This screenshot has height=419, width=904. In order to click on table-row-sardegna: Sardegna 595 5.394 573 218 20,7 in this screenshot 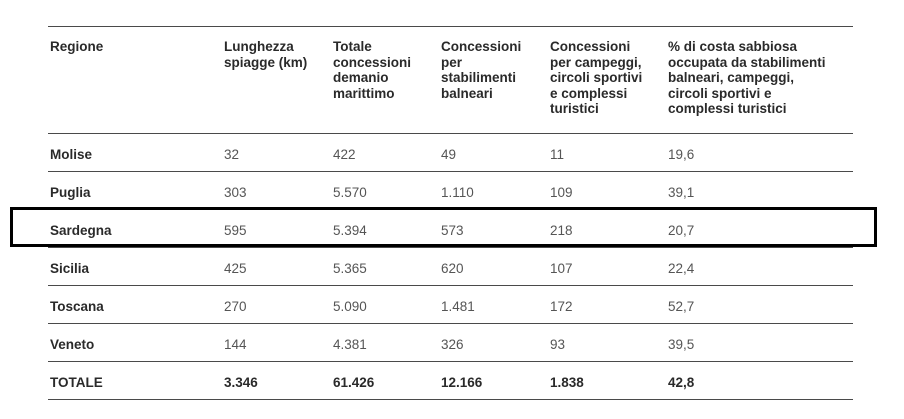, I will do `click(450, 229)`.